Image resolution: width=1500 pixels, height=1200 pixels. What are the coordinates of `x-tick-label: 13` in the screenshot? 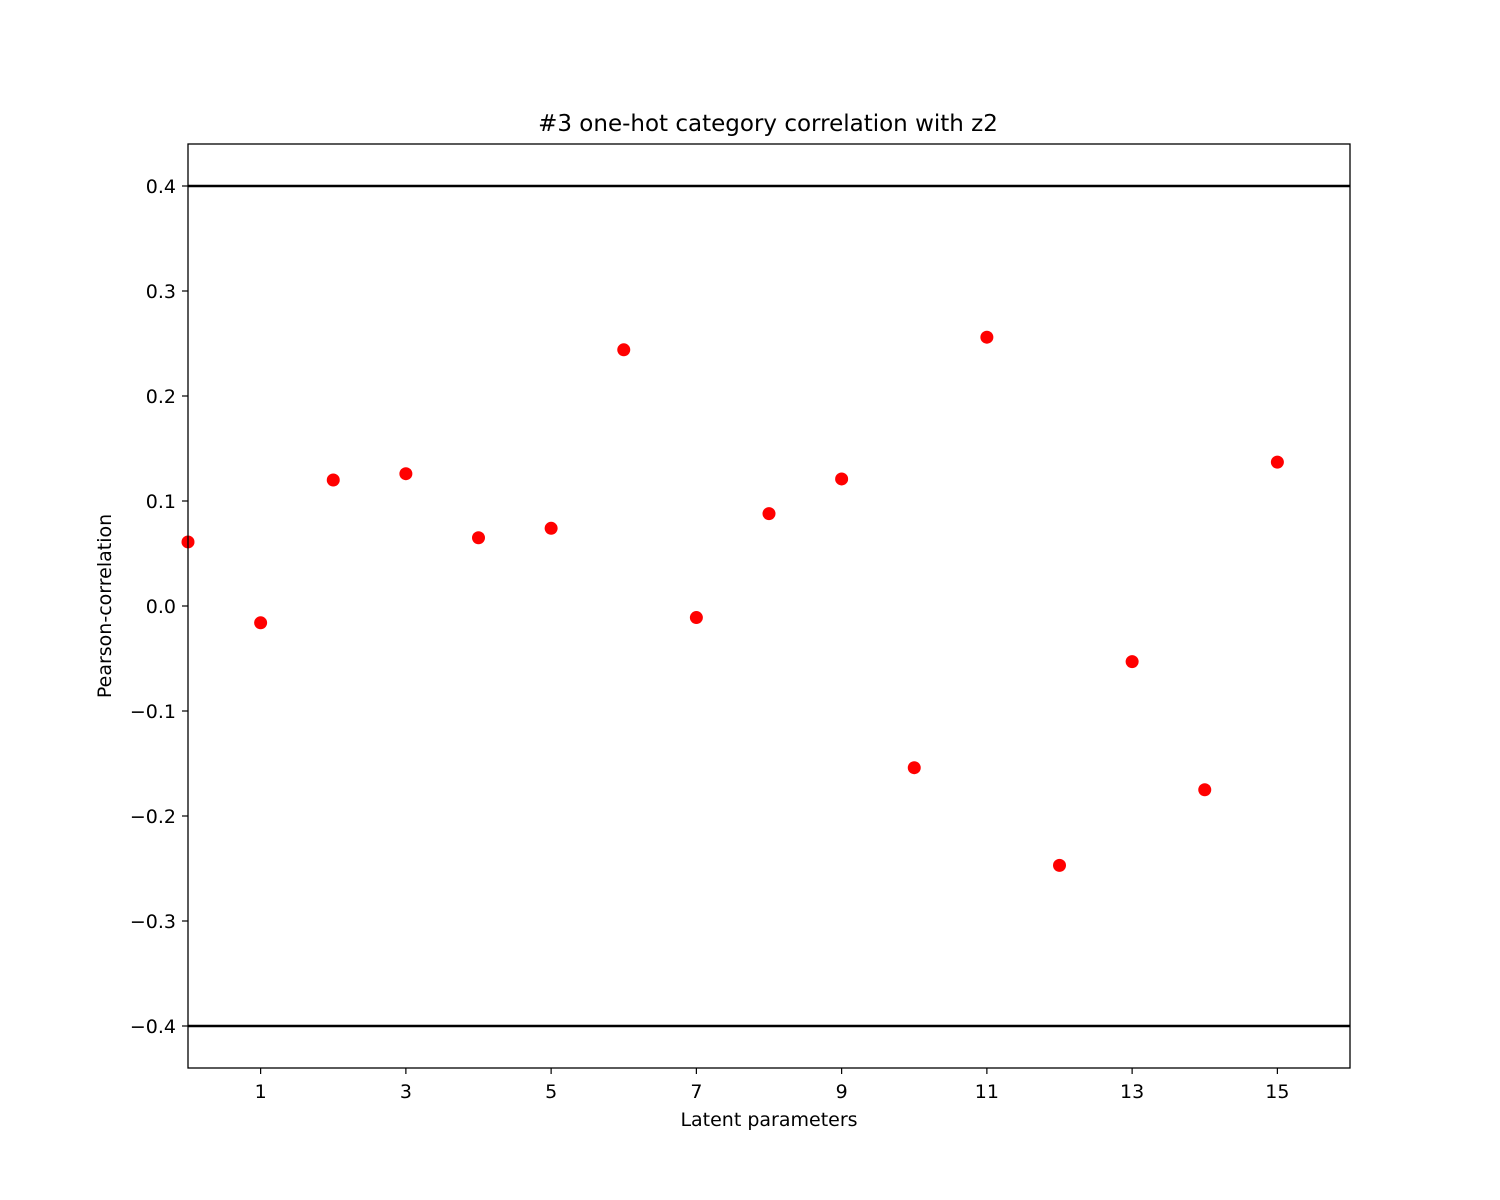 It's located at (1132, 1092).